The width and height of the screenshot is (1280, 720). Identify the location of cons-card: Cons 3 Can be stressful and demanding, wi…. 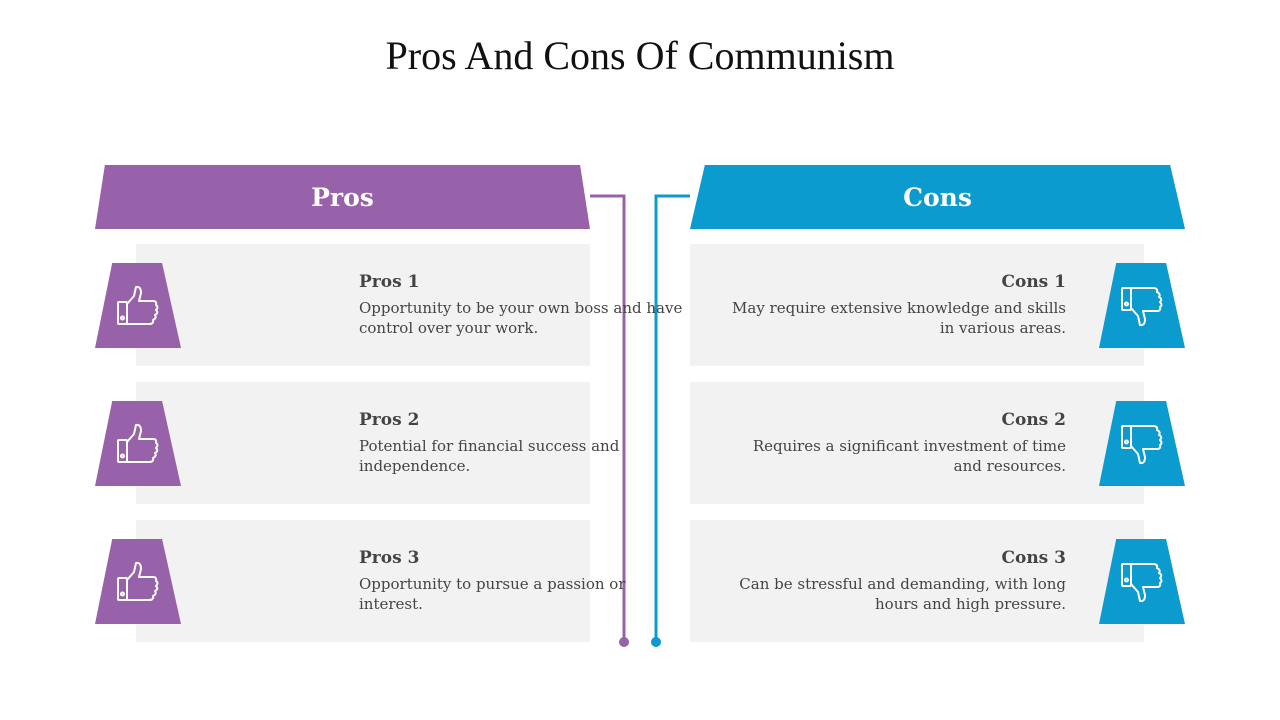
(917, 581).